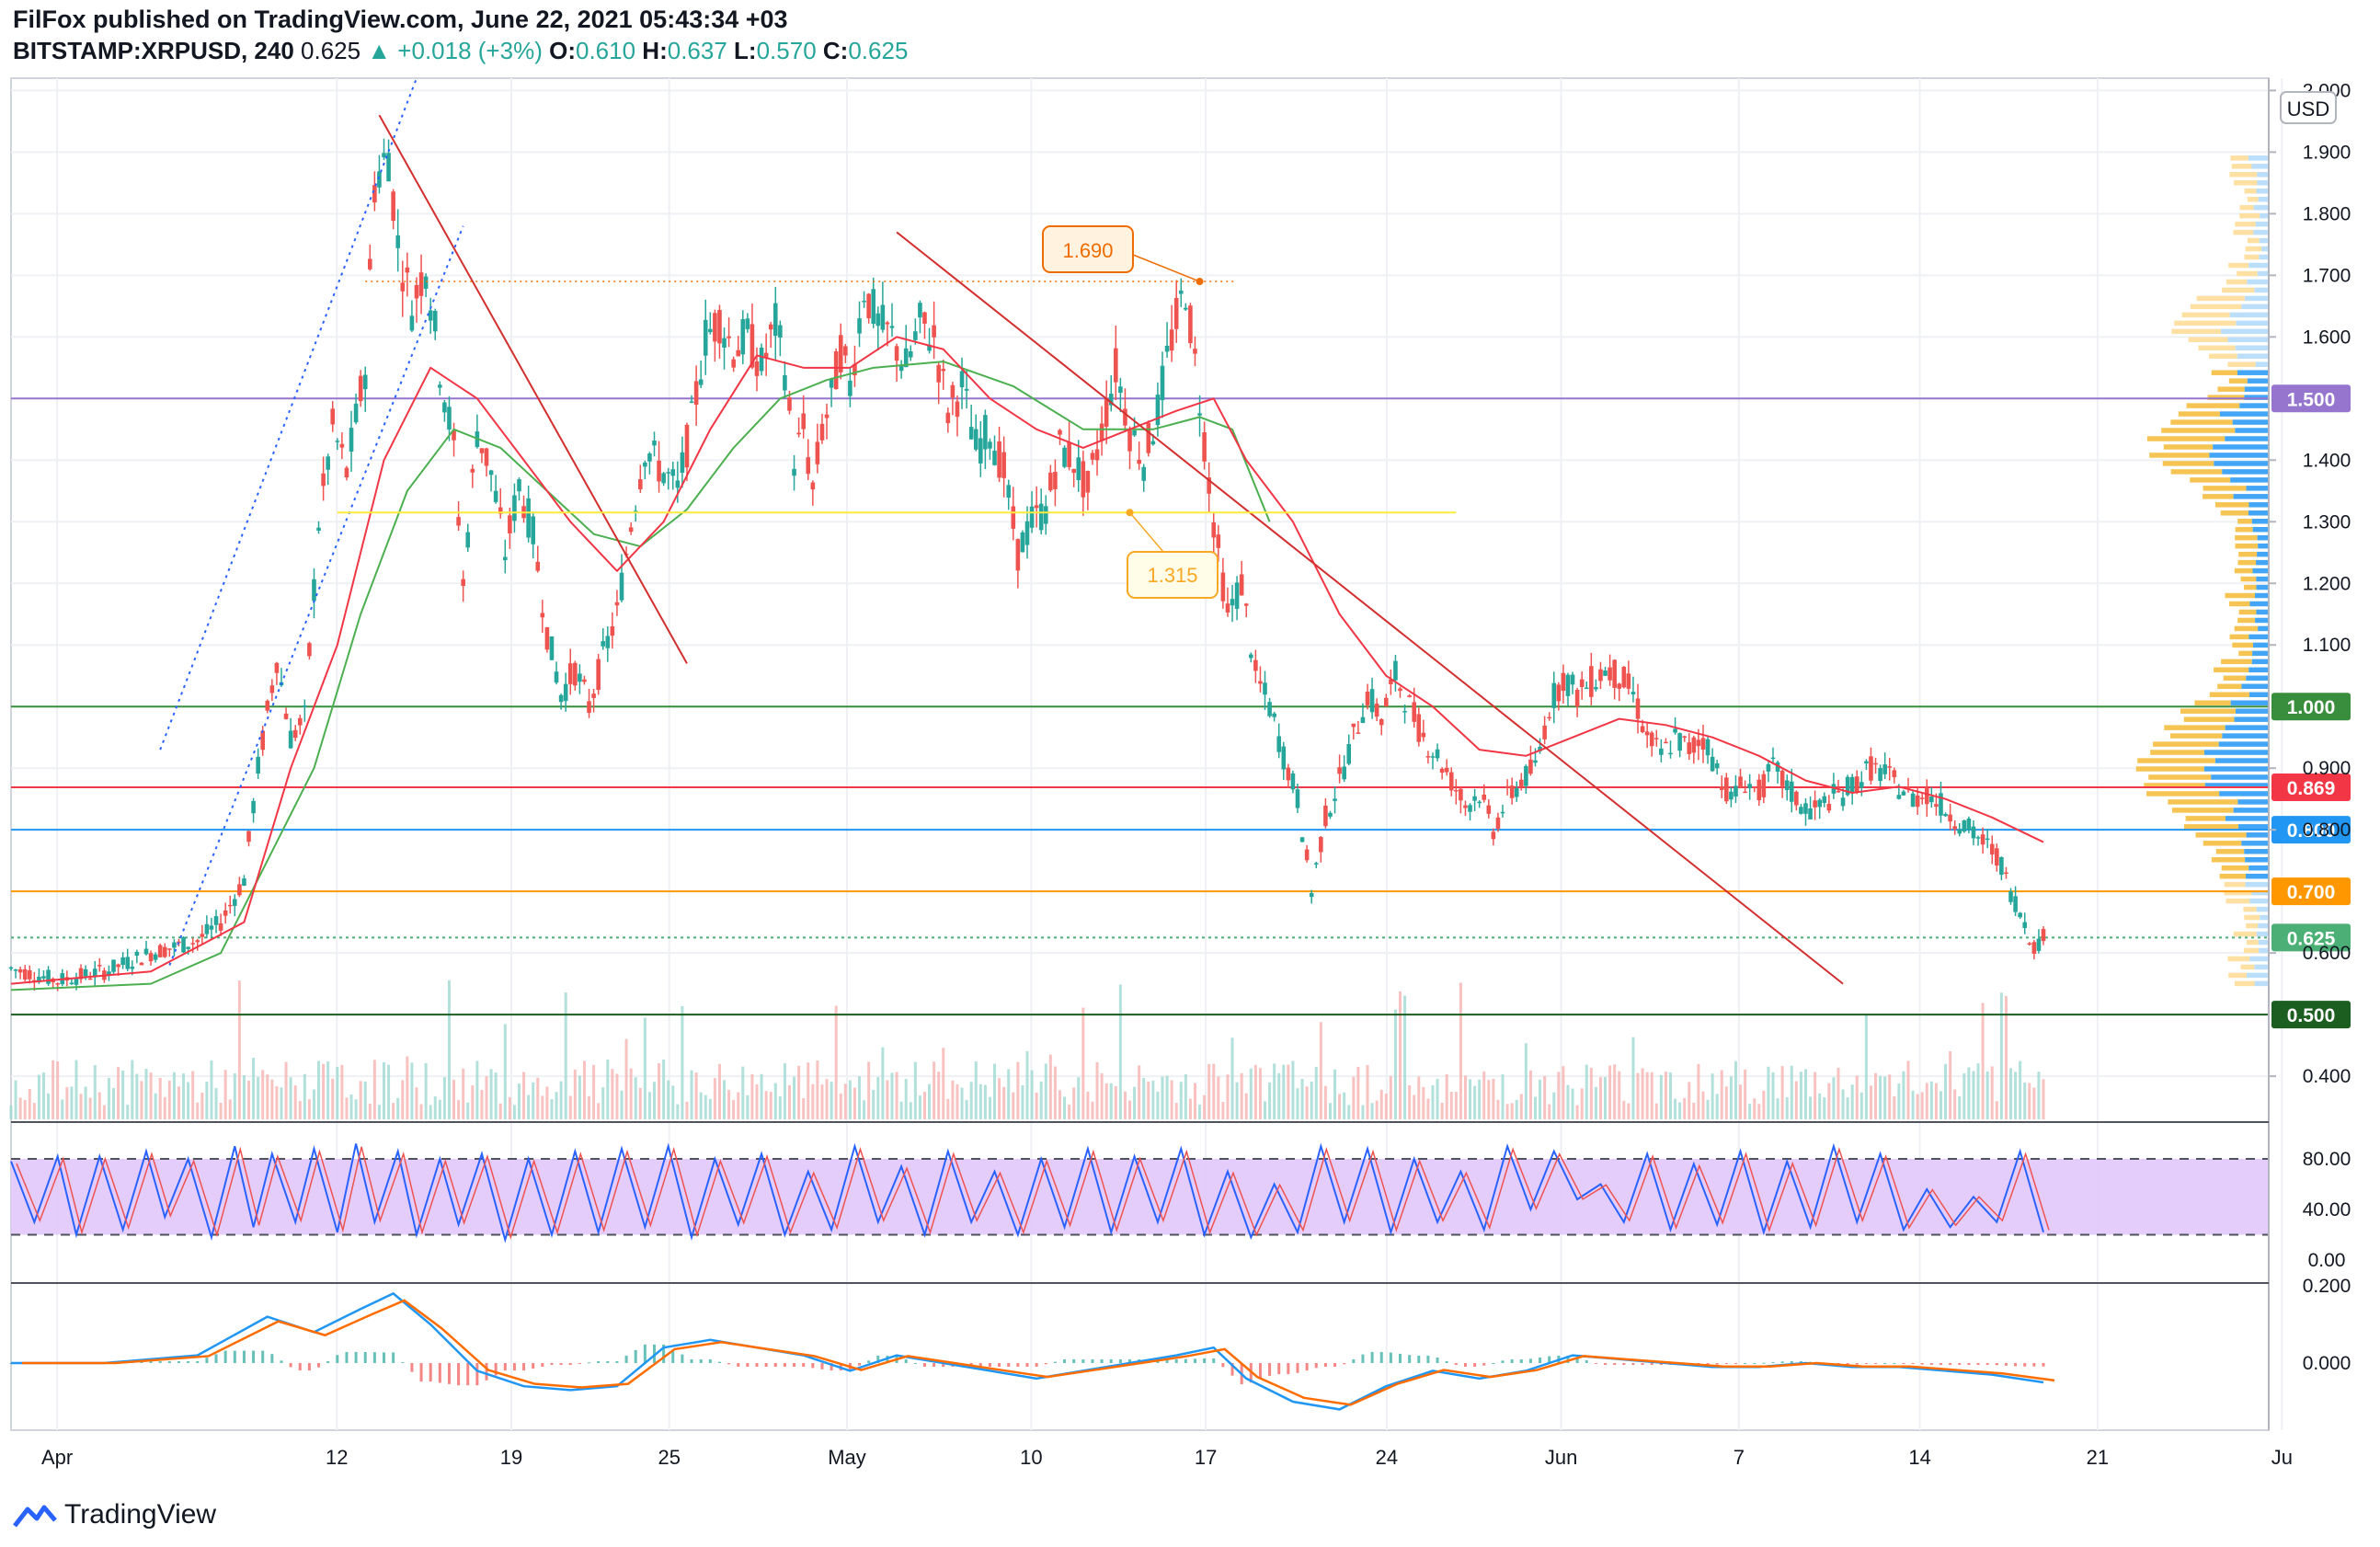 This screenshot has width=2380, height=1547. What do you see at coordinates (331, 50) in the screenshot?
I see `last-price: 0.625` at bounding box center [331, 50].